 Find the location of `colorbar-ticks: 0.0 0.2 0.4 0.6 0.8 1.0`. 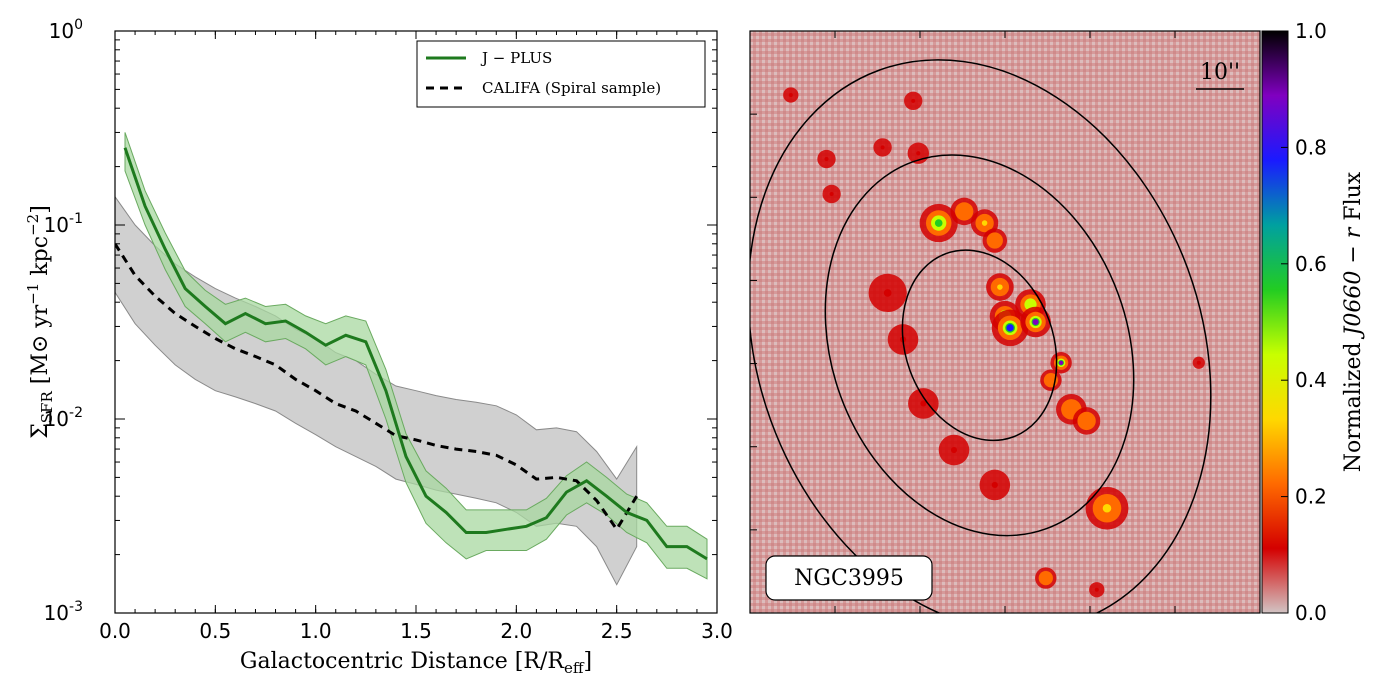

colorbar-ticks: 0.0 0.2 0.4 0.6 0.8 1.0 is located at coordinates (1304, 322).